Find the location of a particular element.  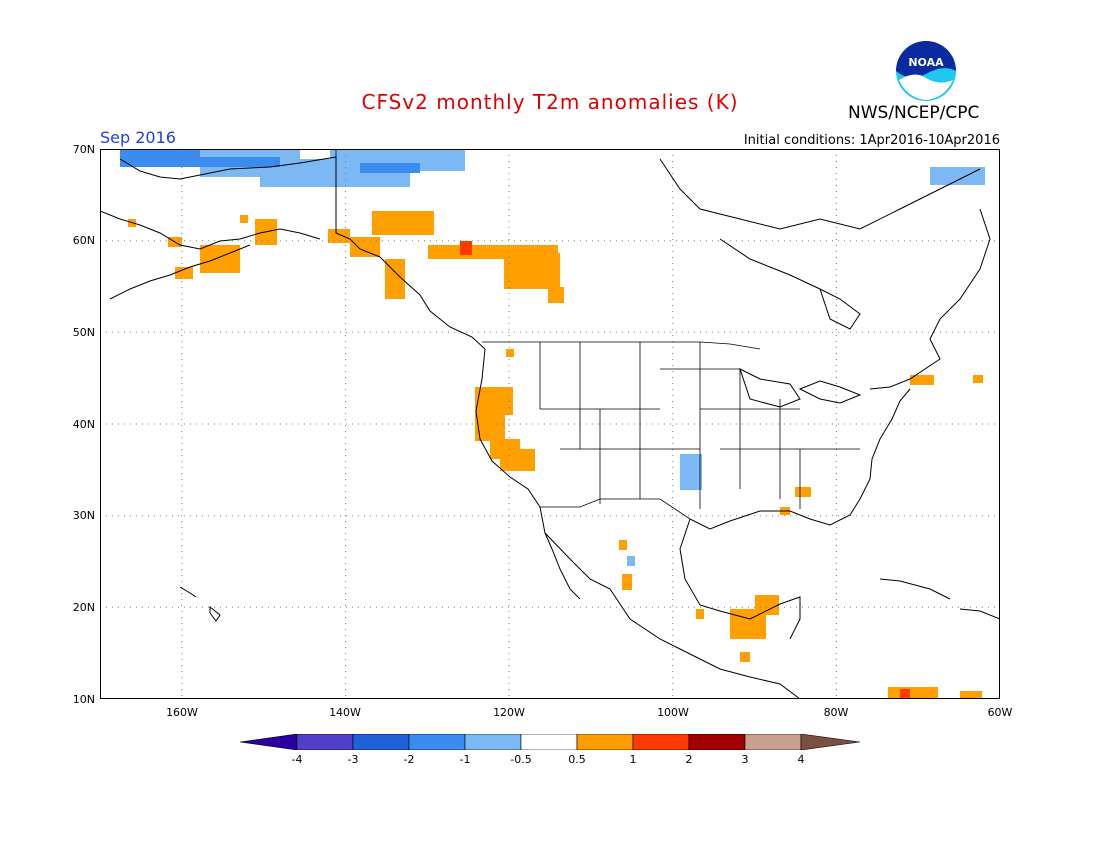

lon-label-80w: 80W is located at coordinates (836, 712).